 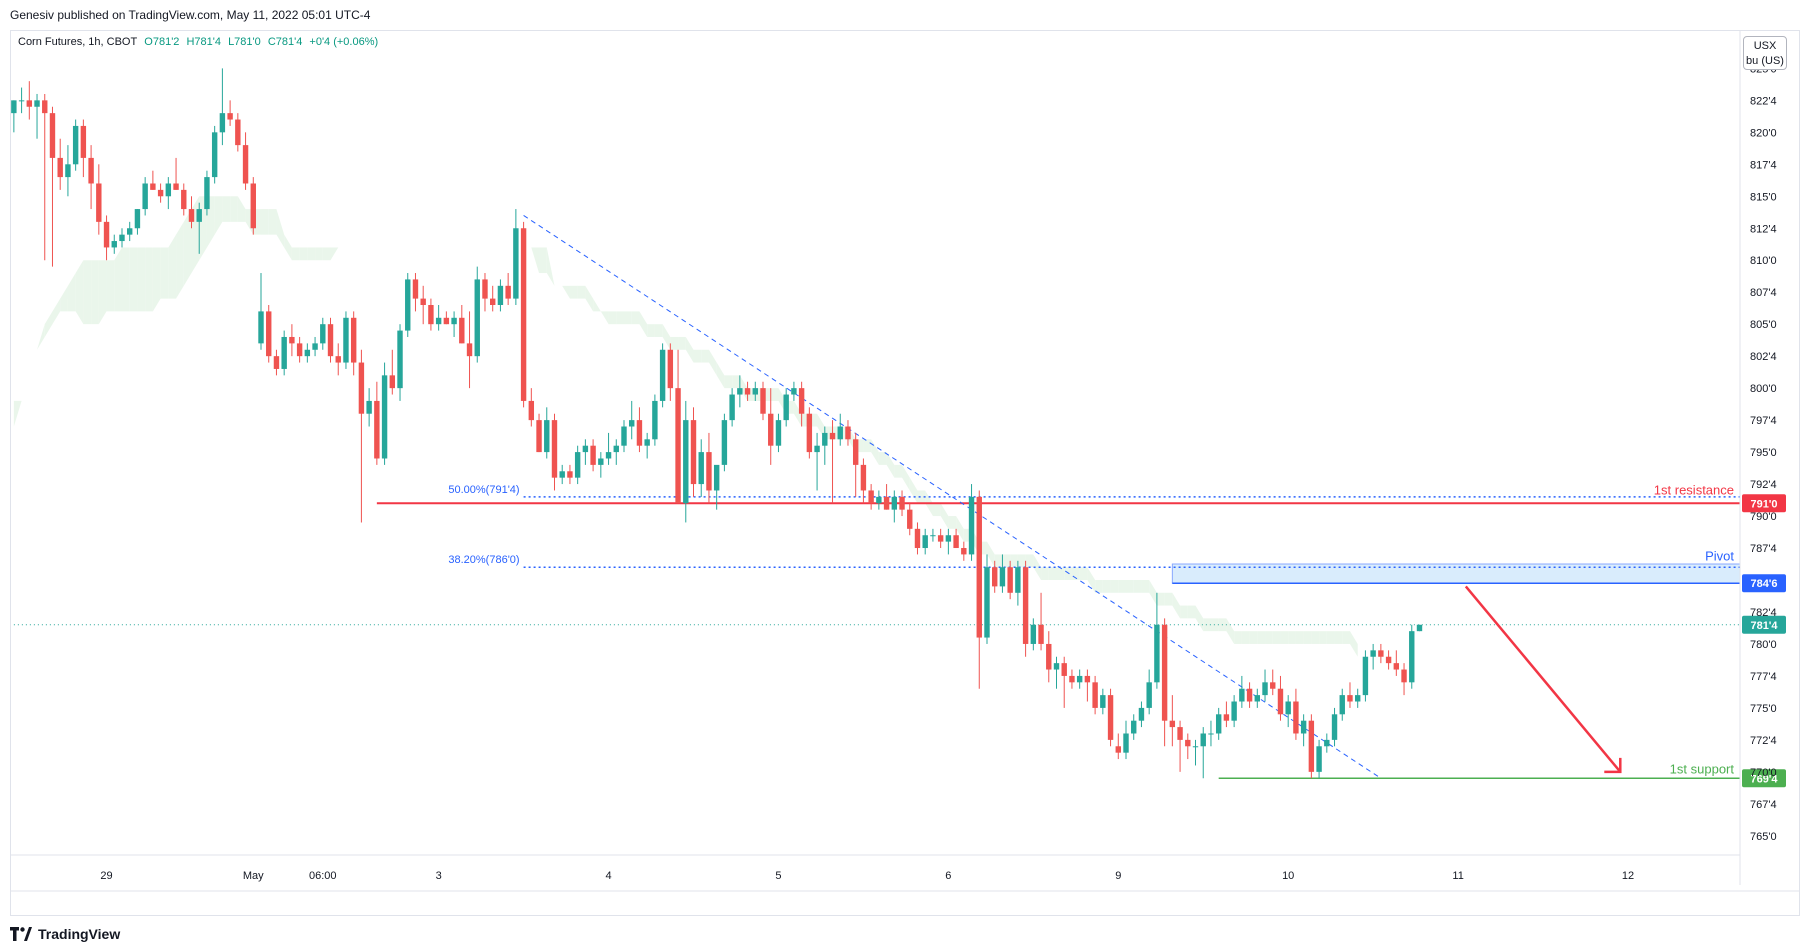 I want to click on y-tick-label: 810'0, so click(x=1763, y=261).